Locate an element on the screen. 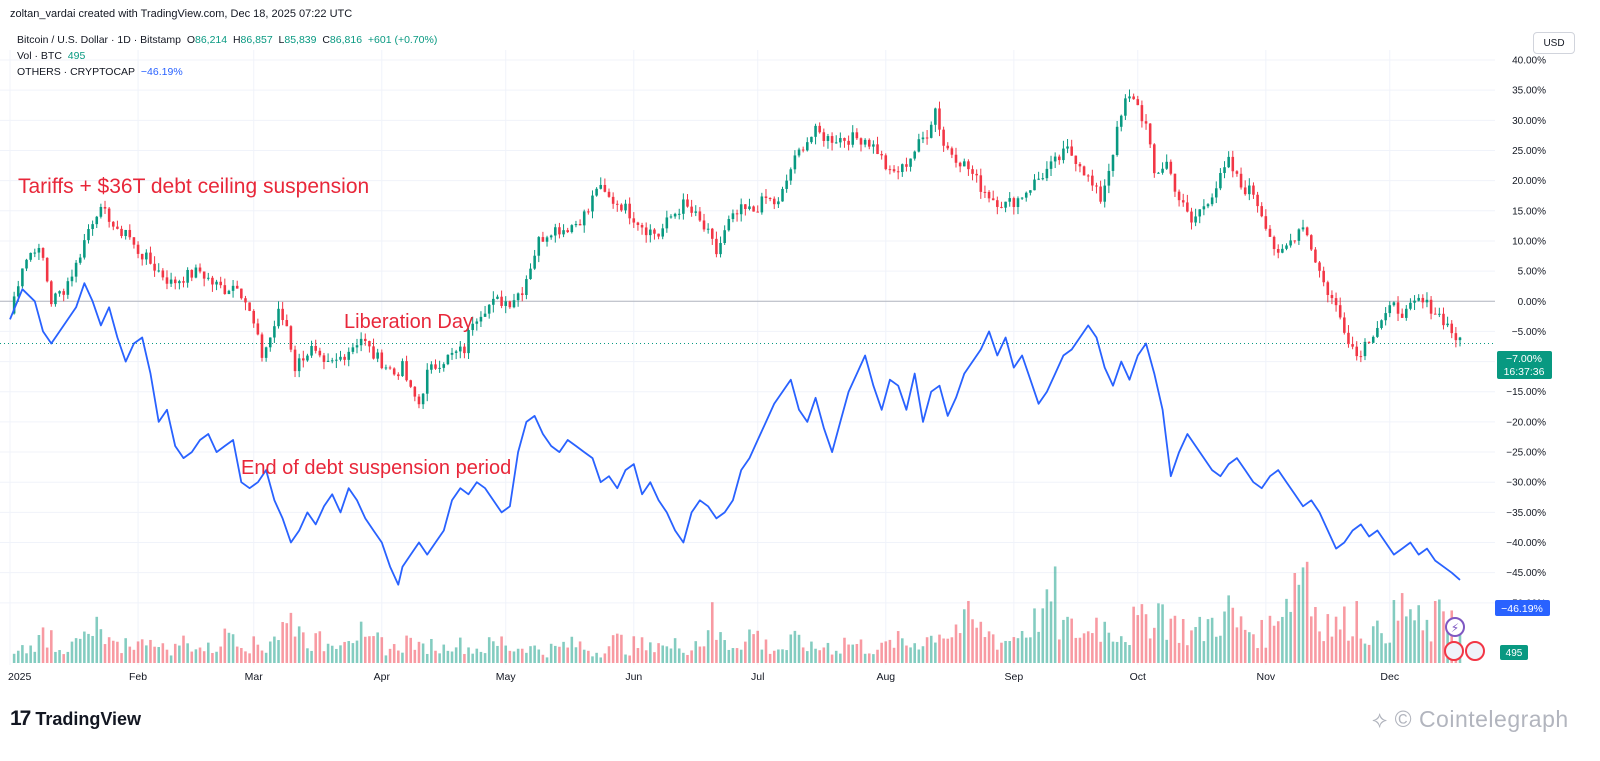 This screenshot has width=1600, height=761. x-axis: 2025 Feb Mar Apr May Jun Jul Aug Sep Oct Nov Dec is located at coordinates (703, 677).